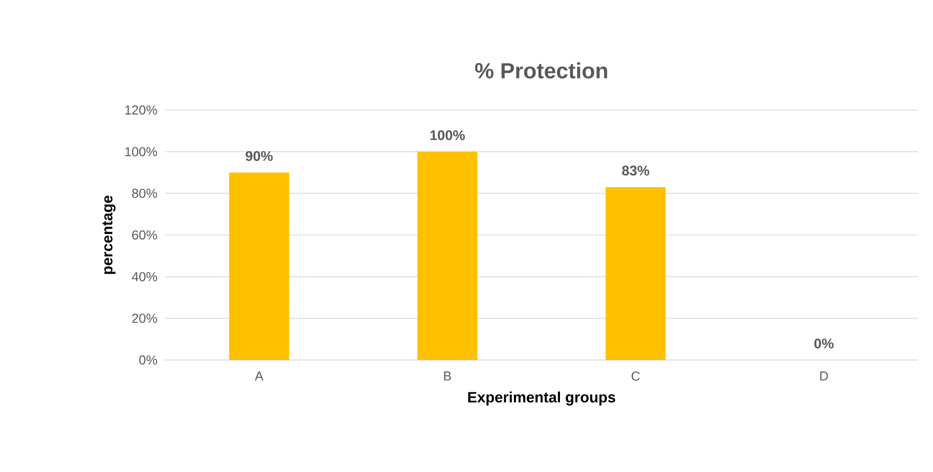 The image size is (933, 472). I want to click on data-label: 83%, so click(636, 171).